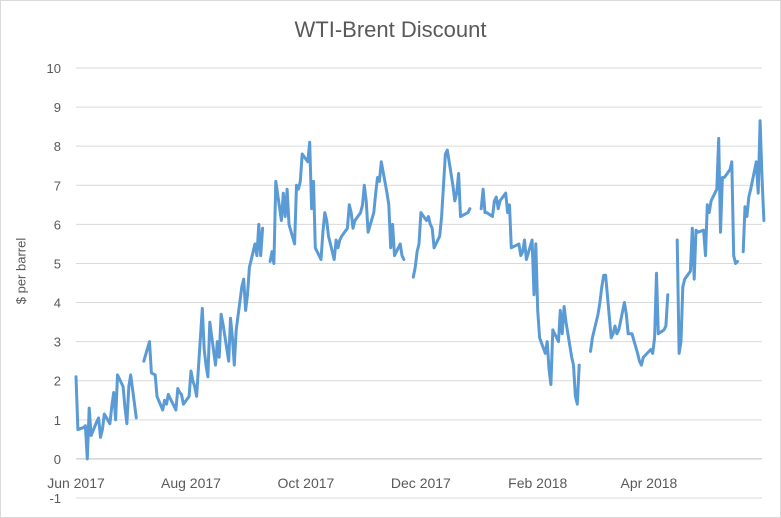  What do you see at coordinates (57, 263) in the screenshot?
I see `y-tick-label: 5` at bounding box center [57, 263].